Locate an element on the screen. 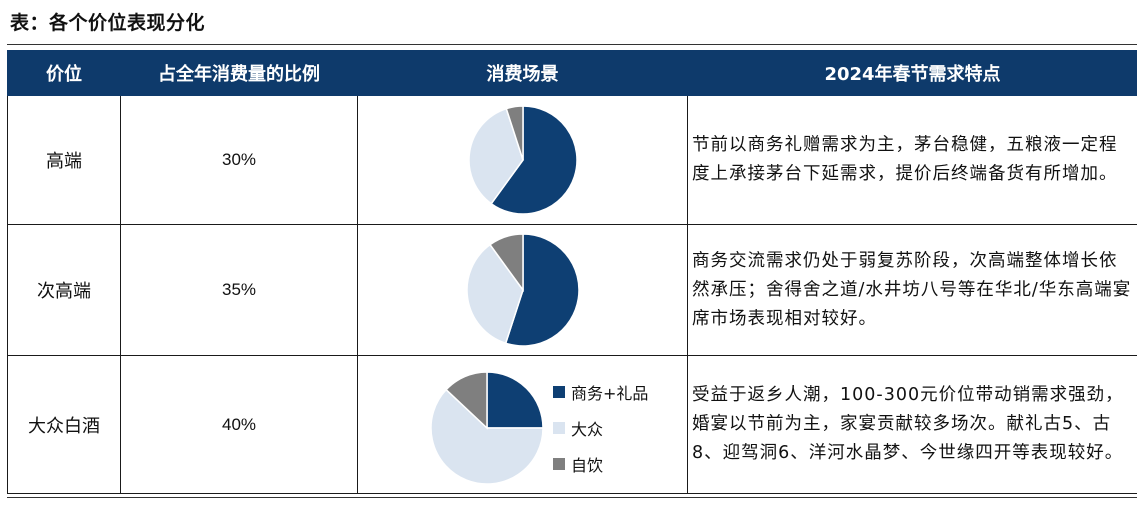  legend-label: 商务+礼品 is located at coordinates (610, 393).